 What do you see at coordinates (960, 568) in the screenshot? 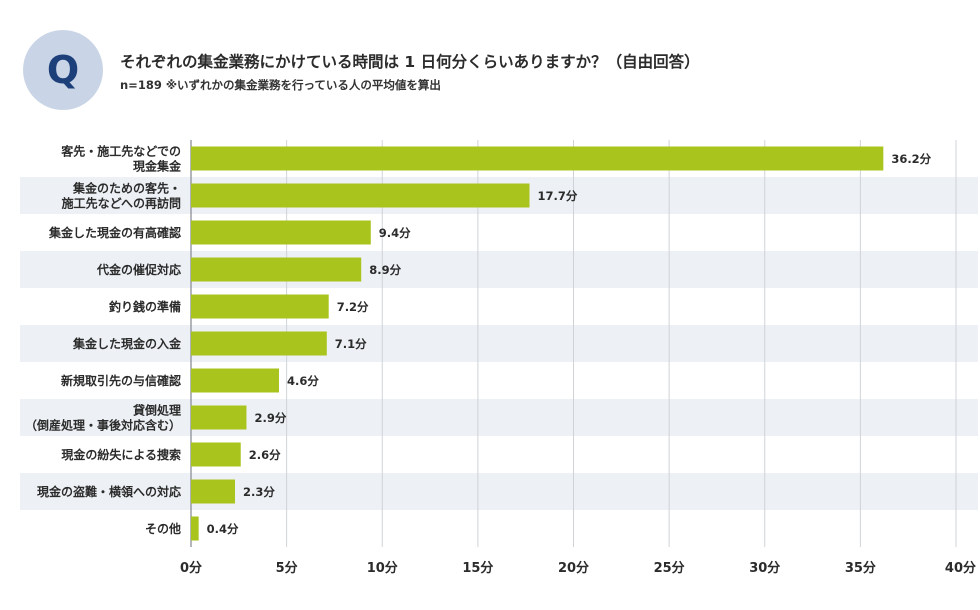
I see `x-tick-label: 40分` at bounding box center [960, 568].